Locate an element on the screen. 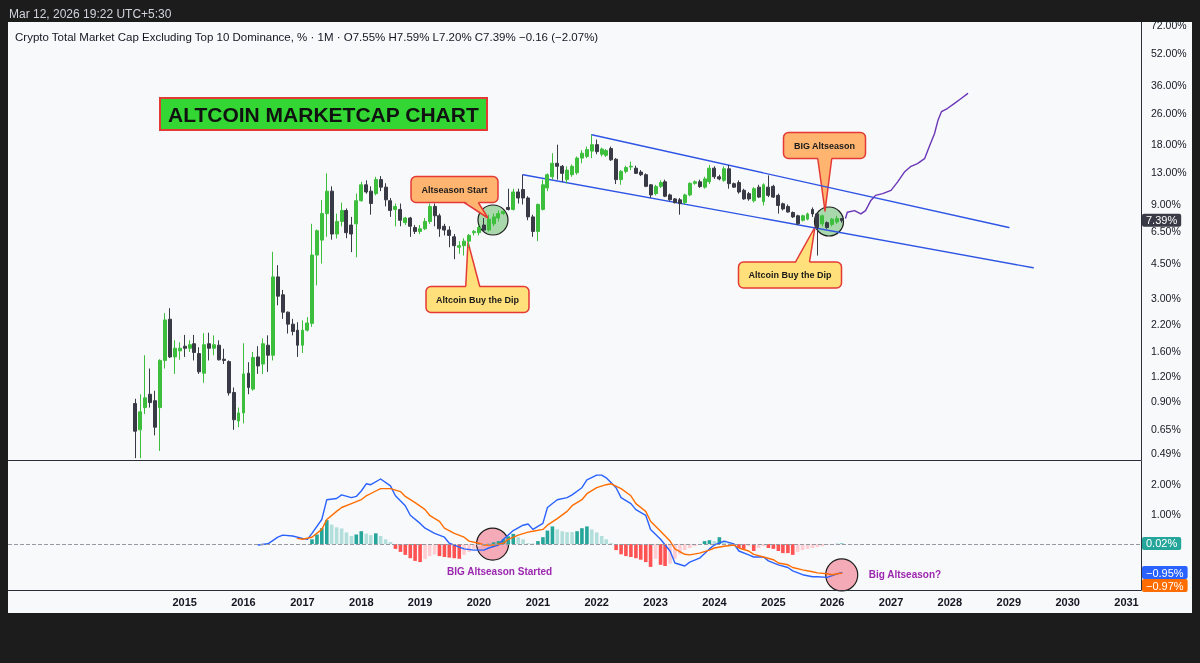 Image resolution: width=1200 pixels, height=663 pixels. x-tick-label: 2017 is located at coordinates (302, 601).